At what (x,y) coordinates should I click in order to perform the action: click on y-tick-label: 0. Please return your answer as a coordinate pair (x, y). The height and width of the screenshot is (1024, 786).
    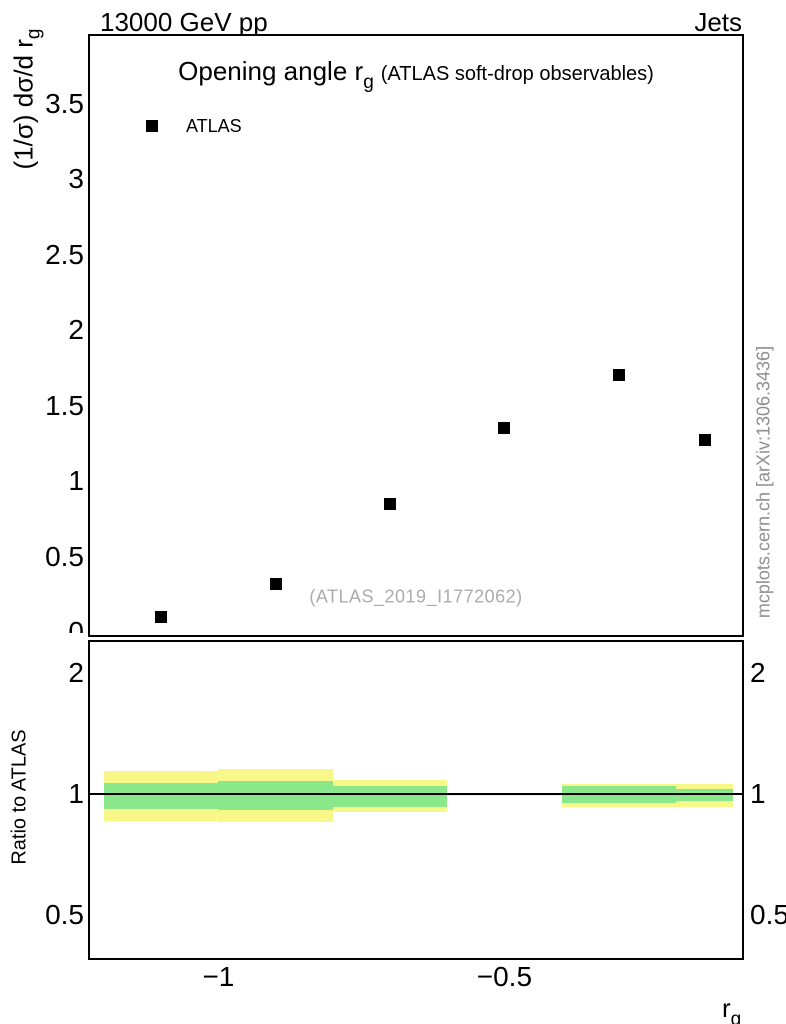
    Looking at the image, I should click on (42, 625).